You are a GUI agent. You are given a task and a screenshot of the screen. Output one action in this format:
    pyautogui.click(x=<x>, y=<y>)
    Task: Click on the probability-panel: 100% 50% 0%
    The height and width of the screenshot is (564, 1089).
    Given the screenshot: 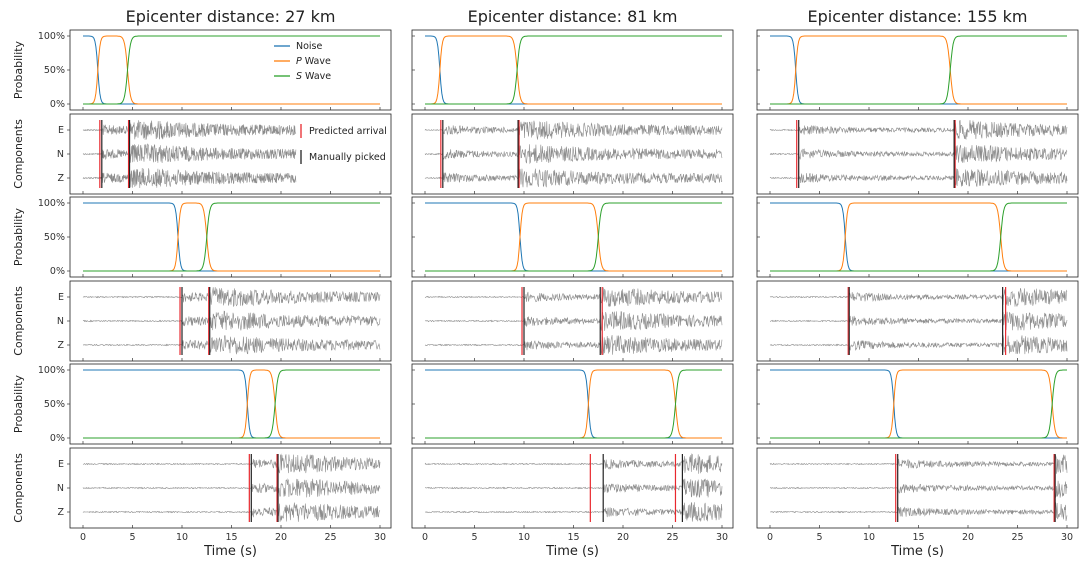 What is the action you would take?
    pyautogui.click(x=215, y=70)
    